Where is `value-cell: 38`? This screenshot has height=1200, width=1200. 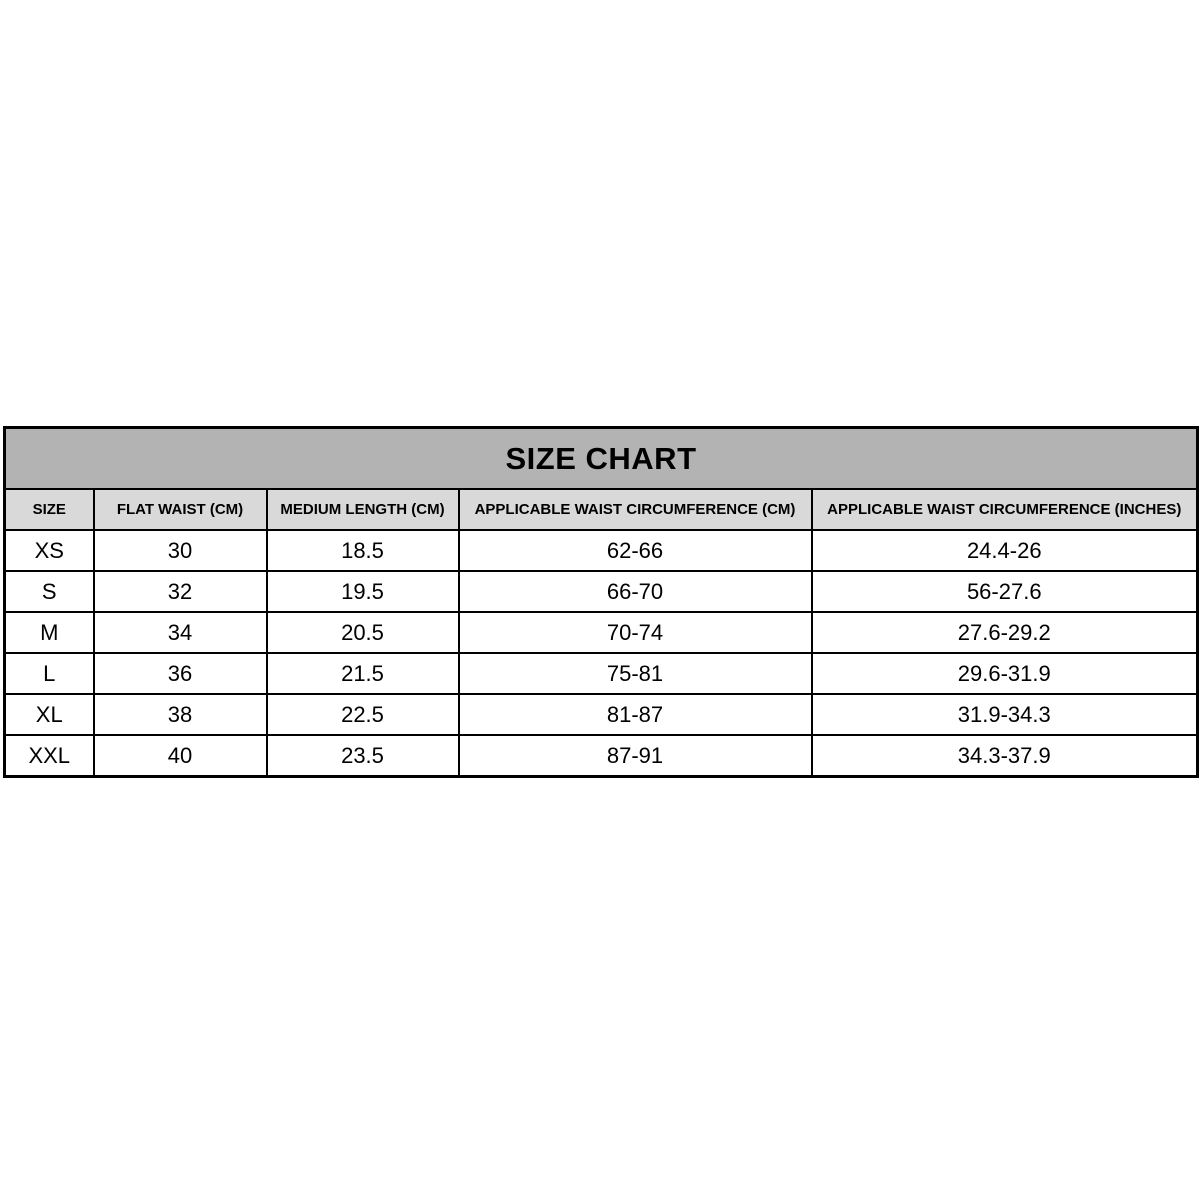
value-cell: 38 is located at coordinates (180, 714).